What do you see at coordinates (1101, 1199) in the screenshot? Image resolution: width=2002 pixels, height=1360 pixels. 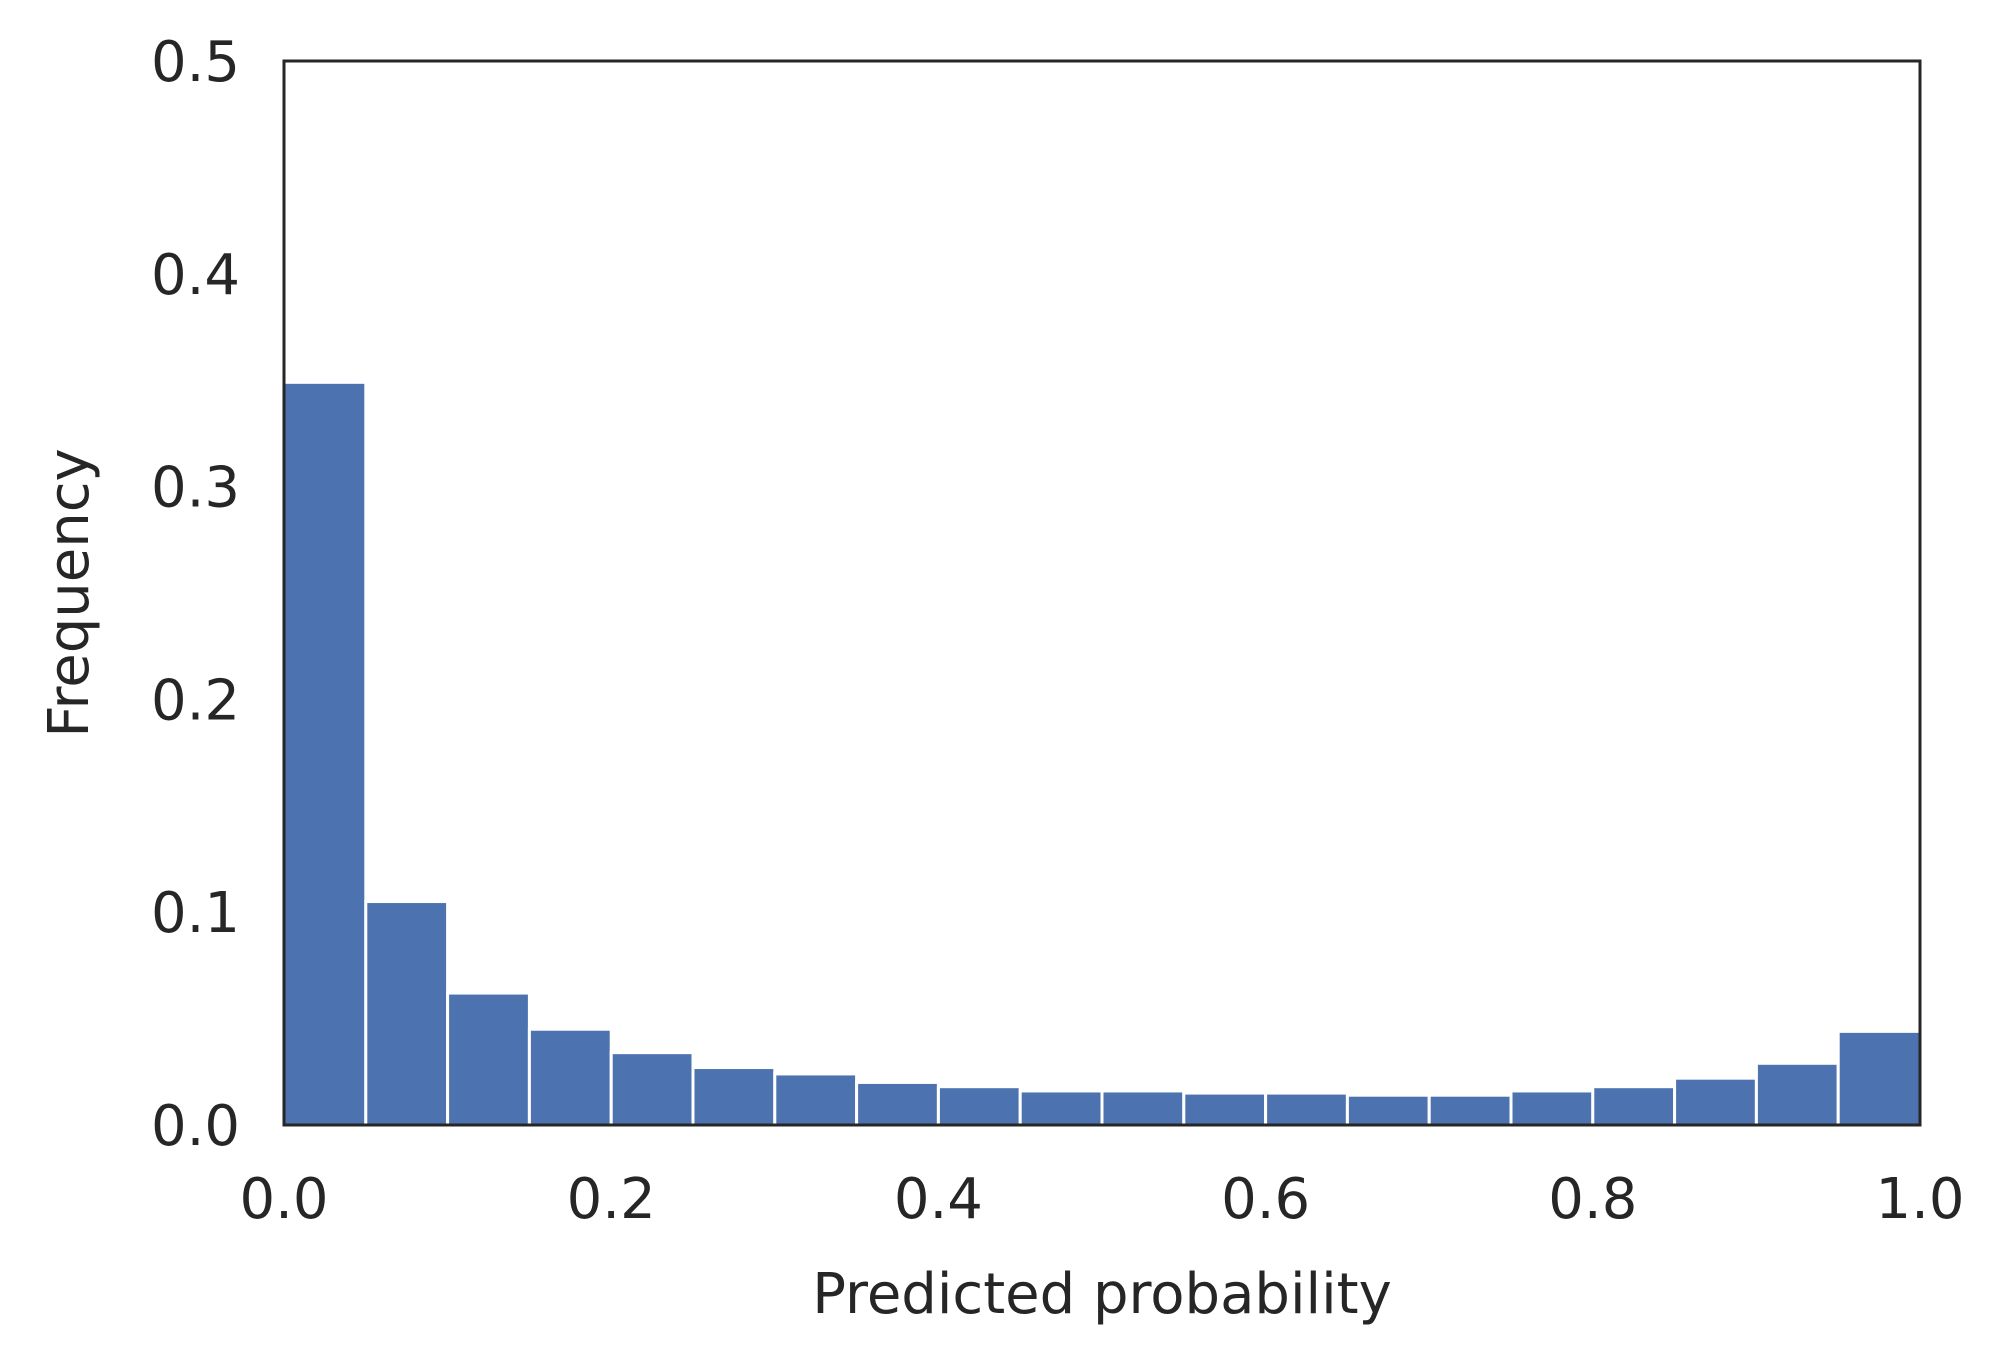 I see `x-axis-ticks: 0.0 0.2 0.4 0.6 0.8 1.0` at bounding box center [1101, 1199].